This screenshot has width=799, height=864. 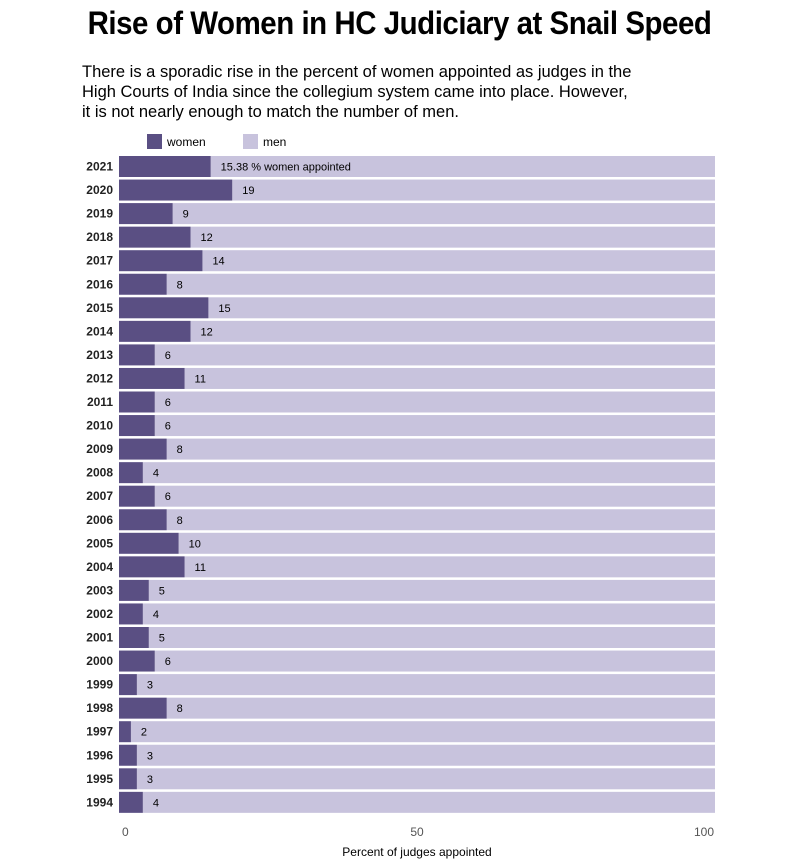 I want to click on y-tick-label: 2005, so click(x=99, y=543).